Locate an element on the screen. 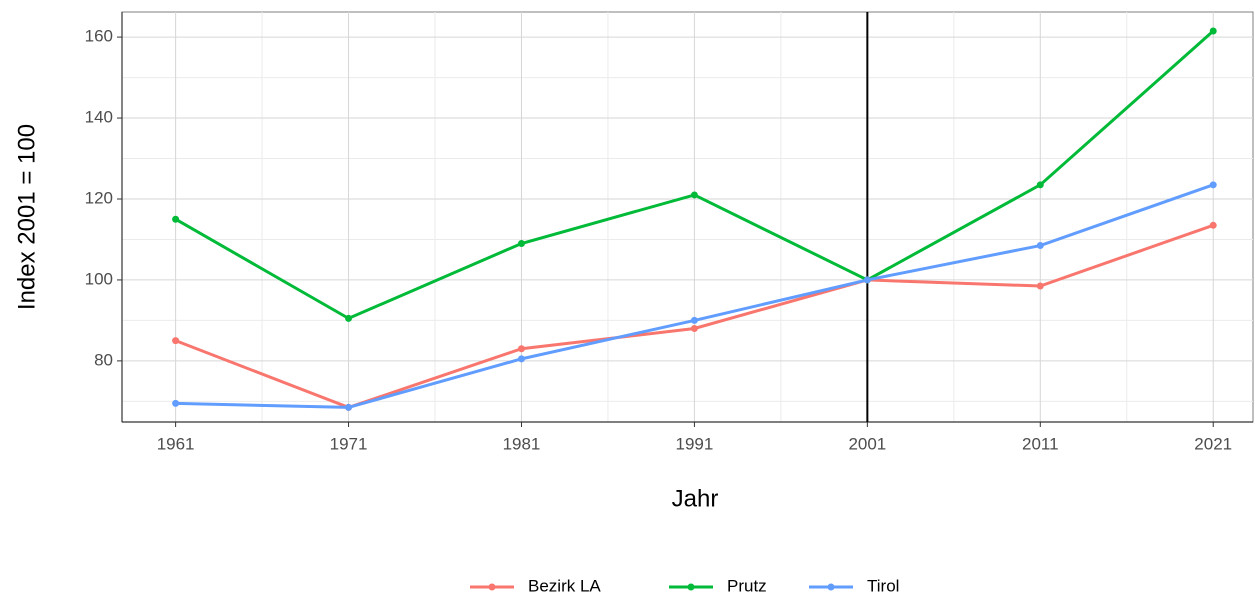 This screenshot has width=1255, height=596. x-tick-label: 1961 is located at coordinates (176, 443).